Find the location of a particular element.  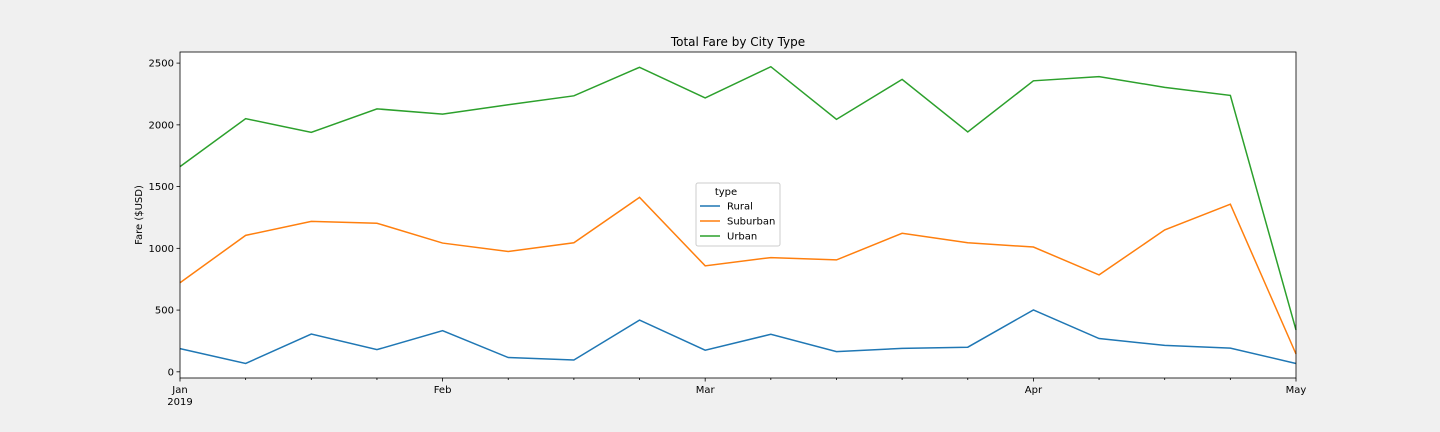

x-tick-label: May is located at coordinates (1296, 390).